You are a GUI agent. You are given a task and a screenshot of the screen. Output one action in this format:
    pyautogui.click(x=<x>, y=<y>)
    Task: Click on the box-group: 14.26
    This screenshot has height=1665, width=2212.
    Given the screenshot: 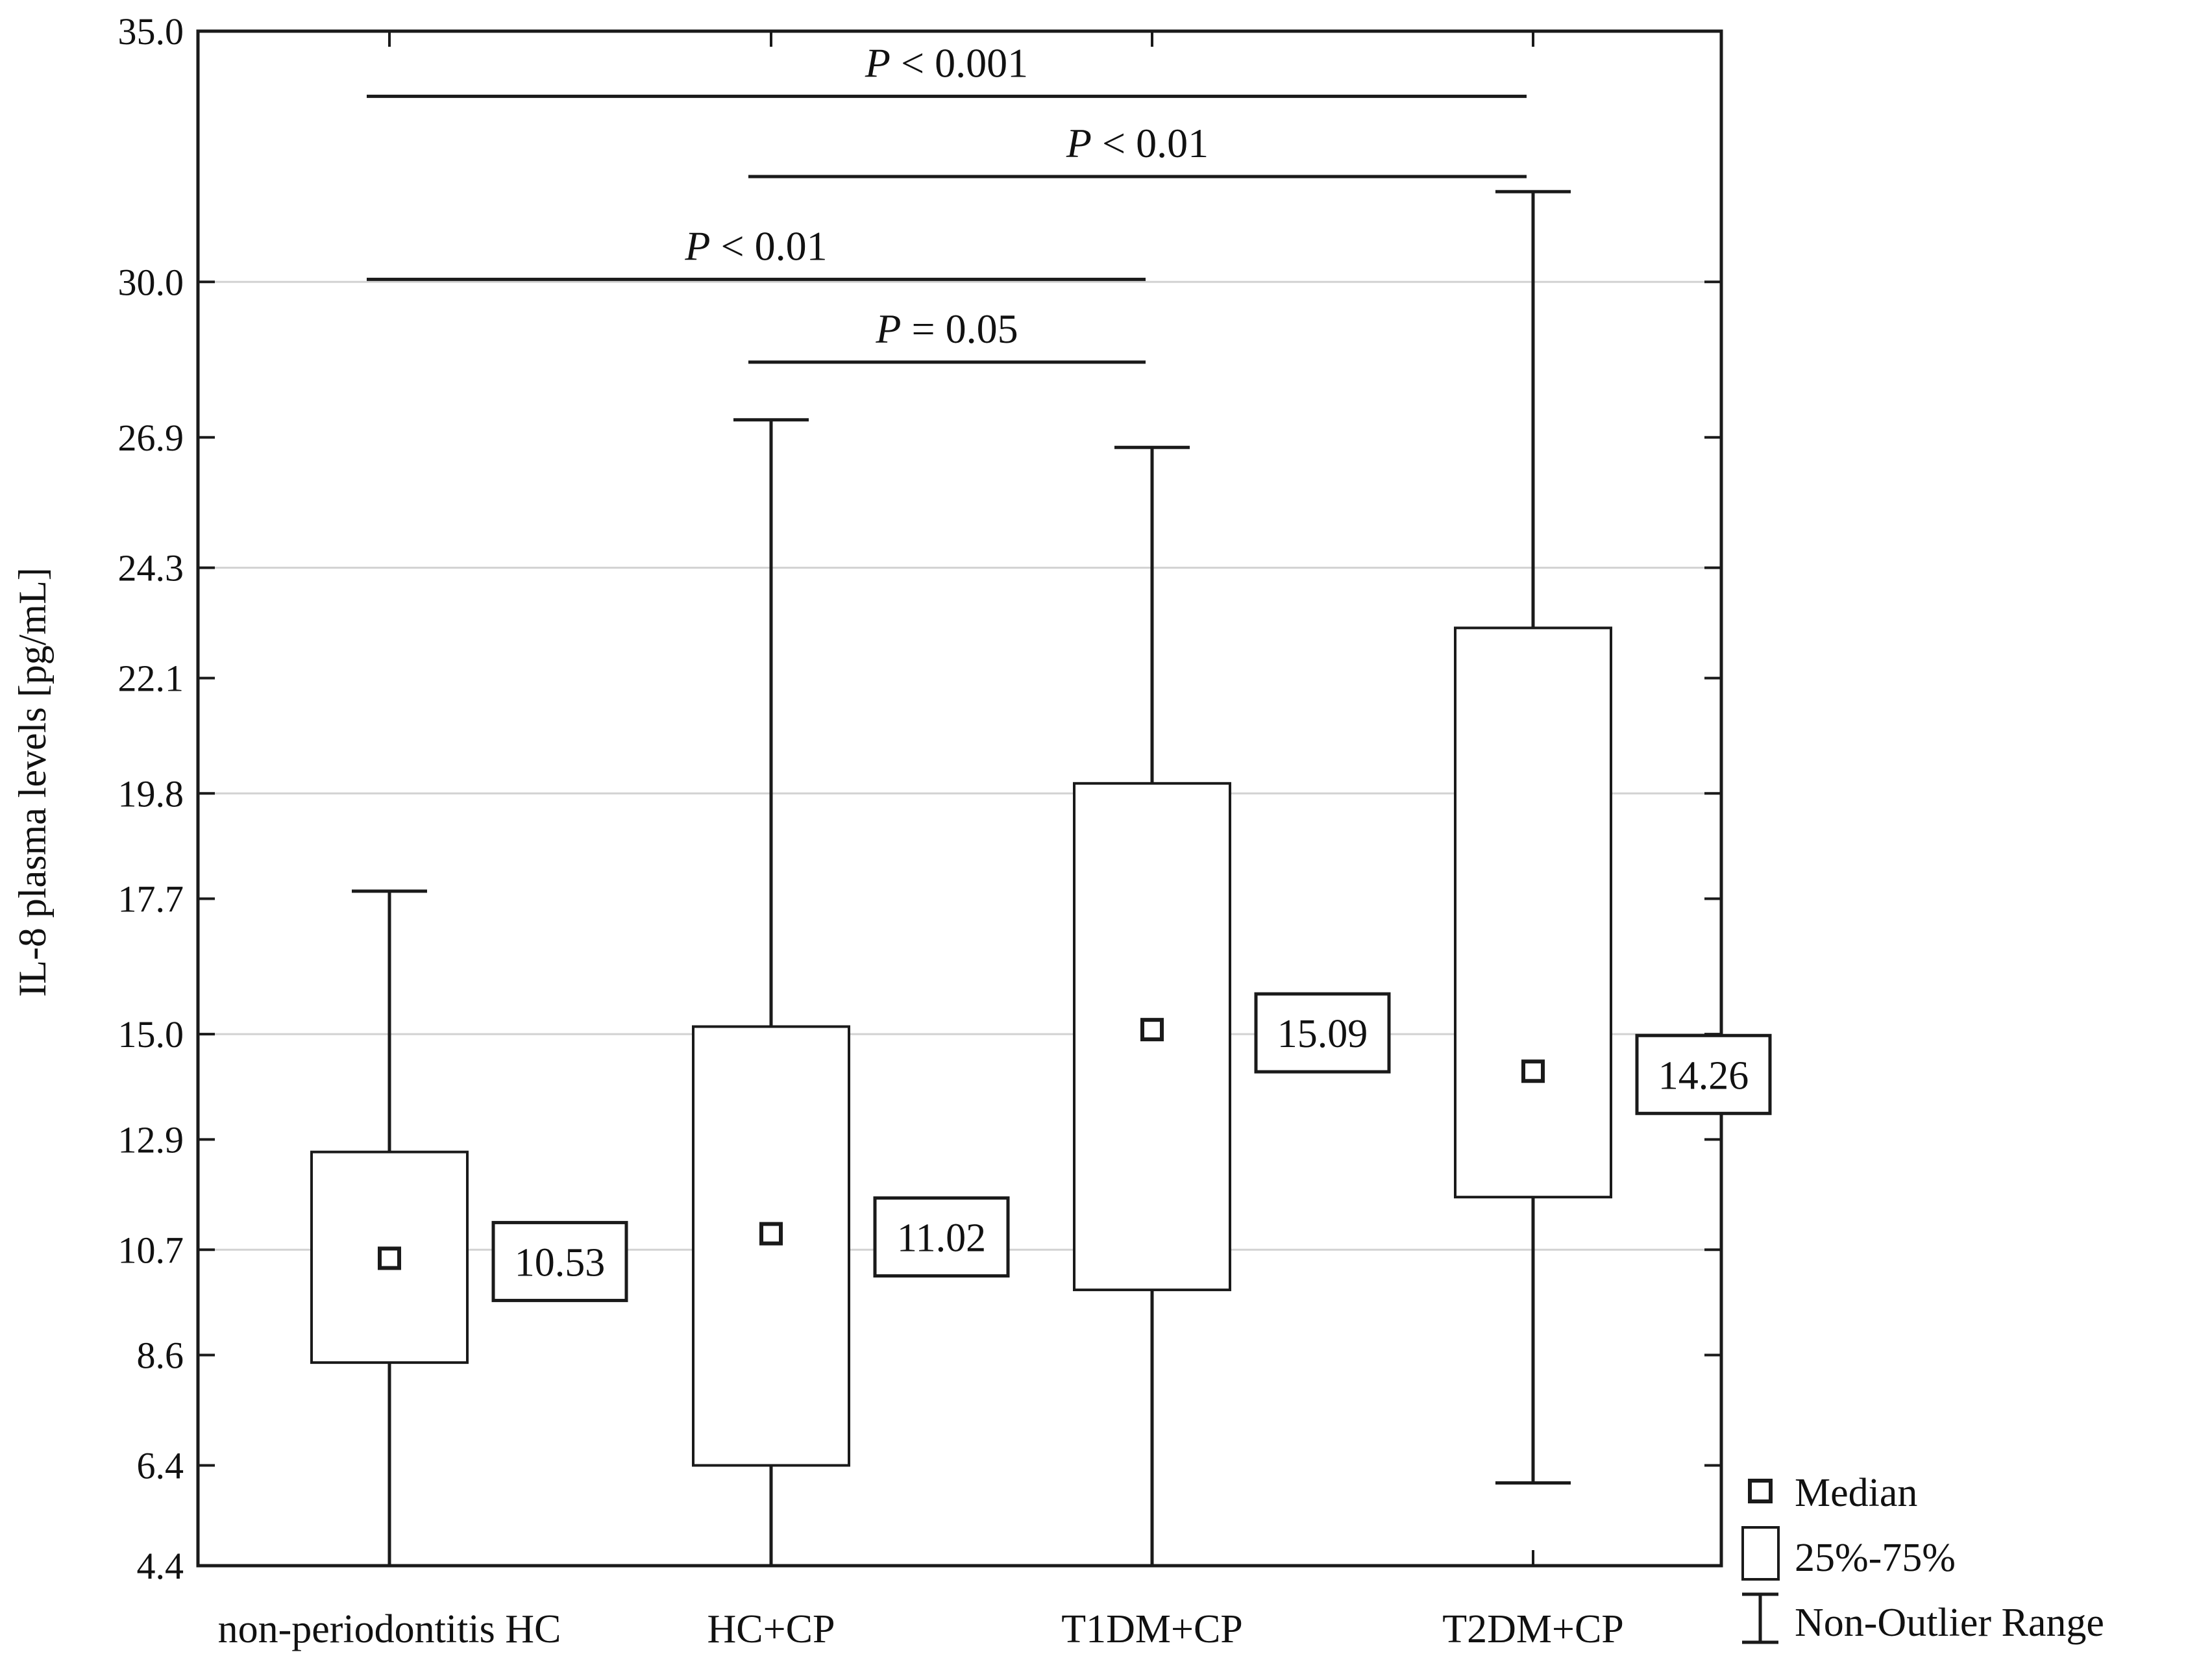 What is the action you would take?
    pyautogui.click(x=1613, y=837)
    